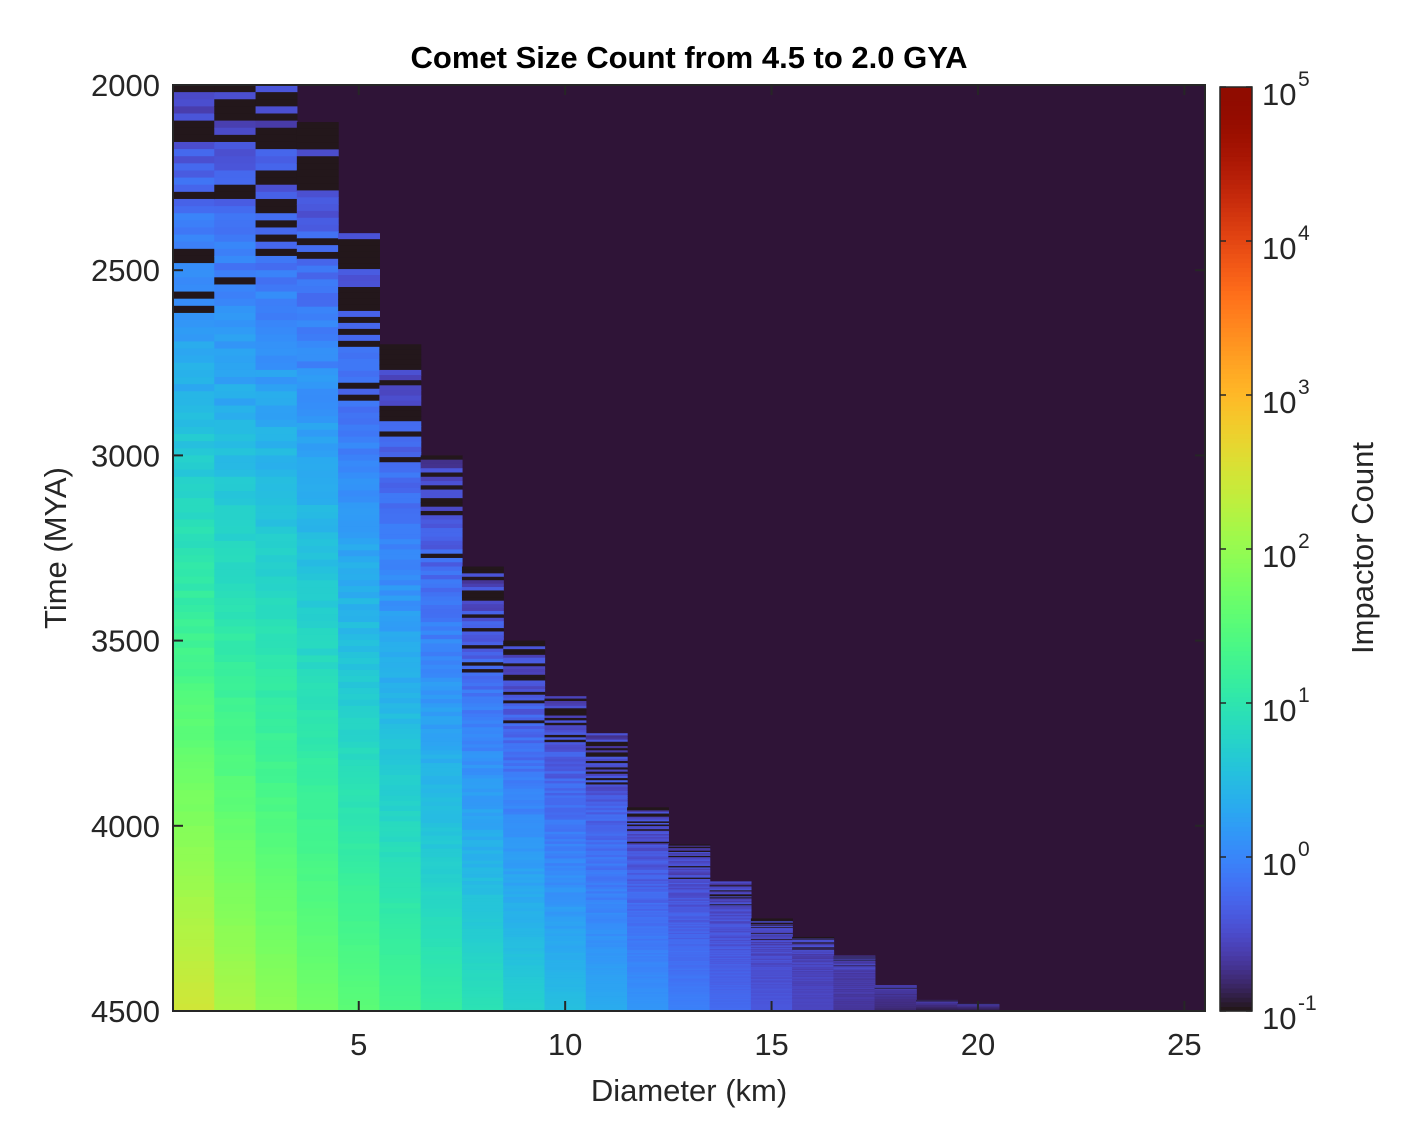 This screenshot has height=1139, width=1418. Describe the element at coordinates (1279, 248) in the screenshot. I see `colorbar-tick-base: 10` at that location.